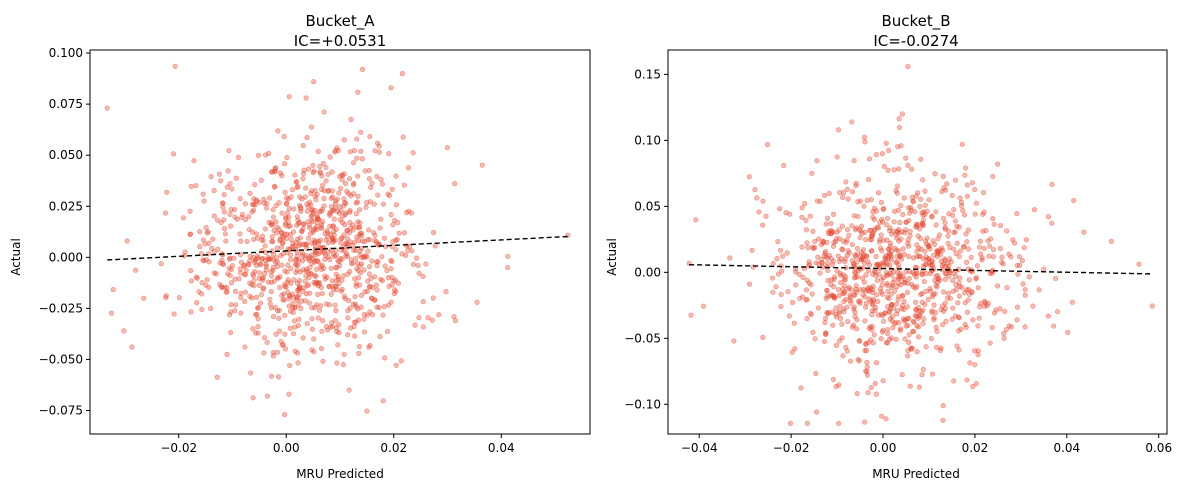  I want to click on chart-title-line2: IC=-0.0274, so click(915, 41).